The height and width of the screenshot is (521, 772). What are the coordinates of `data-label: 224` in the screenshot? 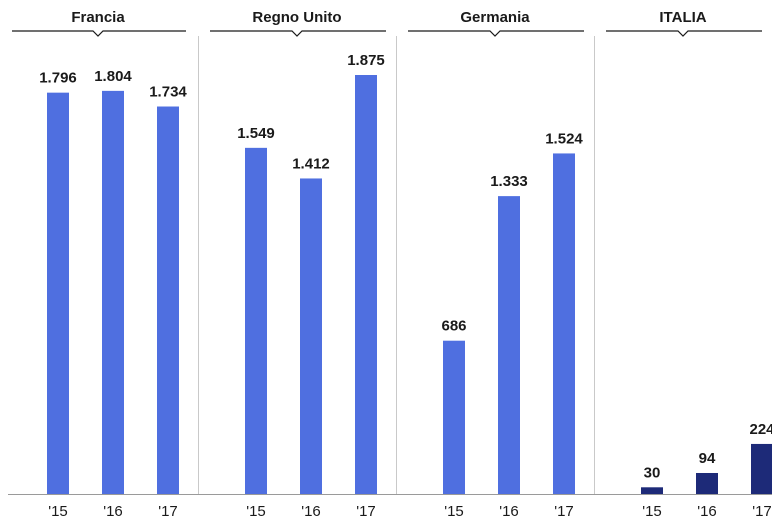 It's located at (760, 429).